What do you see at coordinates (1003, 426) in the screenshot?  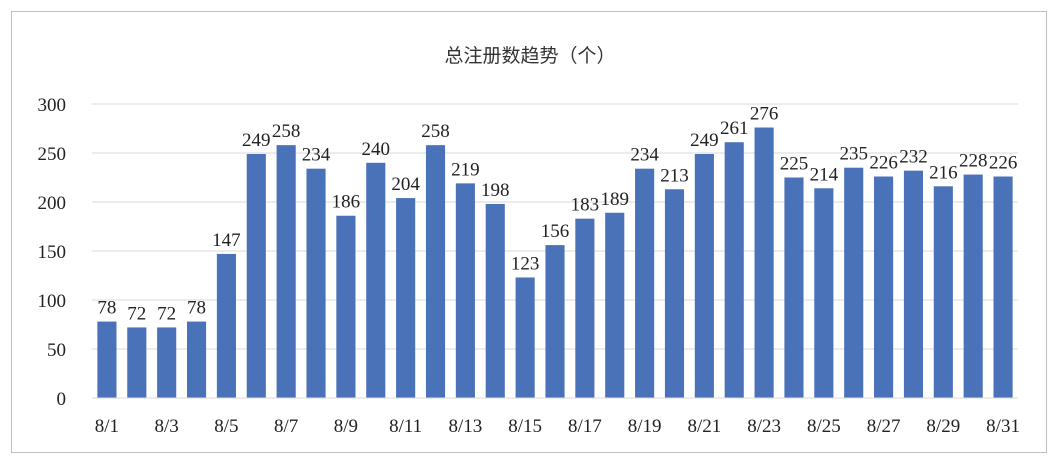 I see `x-tick-label: 8/31` at bounding box center [1003, 426].